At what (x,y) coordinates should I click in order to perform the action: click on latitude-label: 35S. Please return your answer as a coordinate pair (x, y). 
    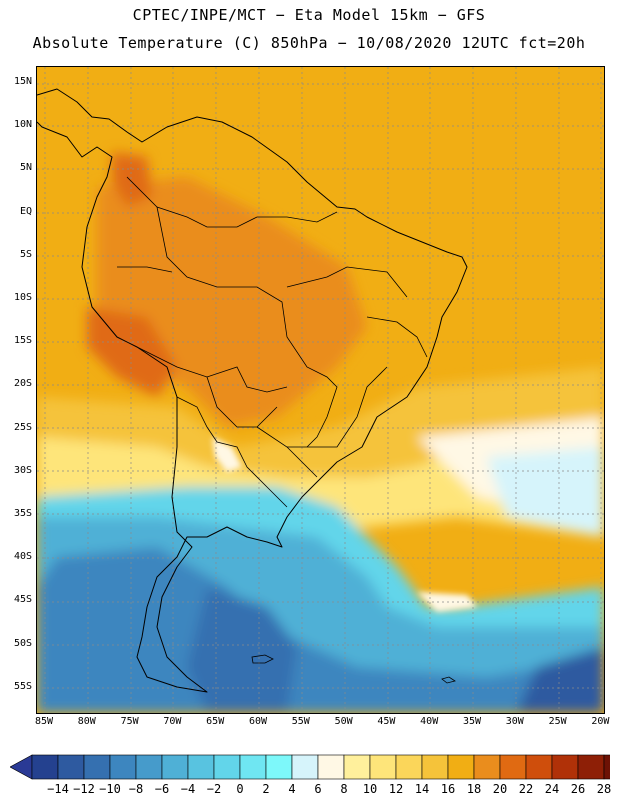
    Looking at the image, I should click on (22, 513).